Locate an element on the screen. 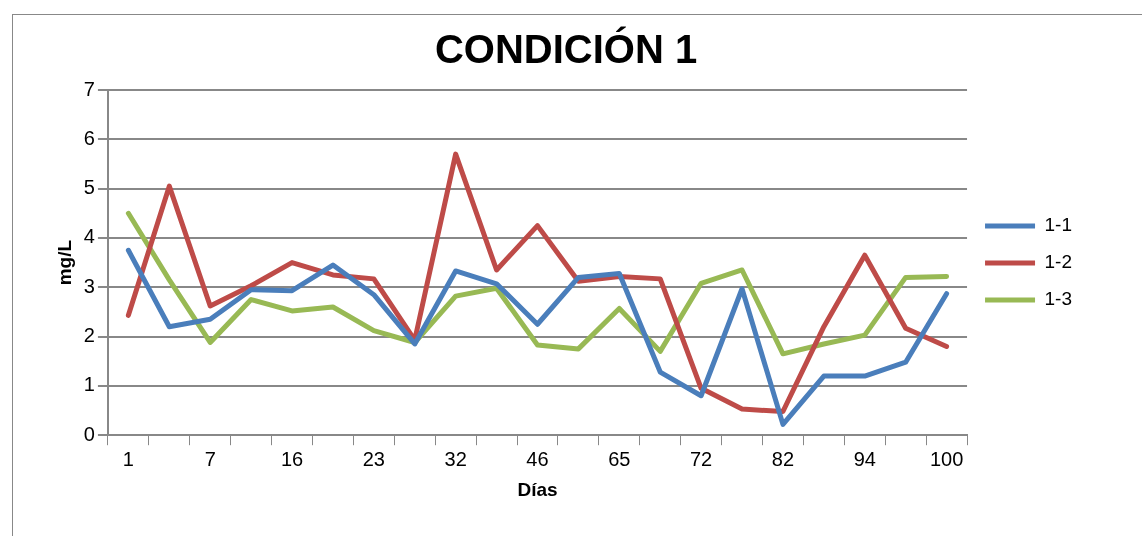 The height and width of the screenshot is (536, 1142). x-tick-label: 94 is located at coordinates (864, 458).